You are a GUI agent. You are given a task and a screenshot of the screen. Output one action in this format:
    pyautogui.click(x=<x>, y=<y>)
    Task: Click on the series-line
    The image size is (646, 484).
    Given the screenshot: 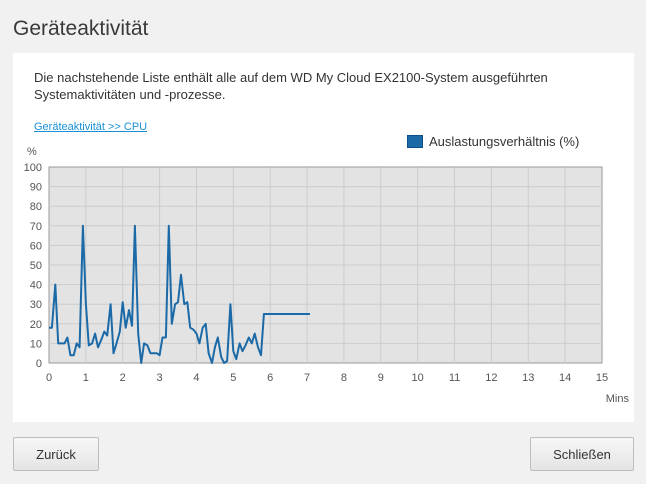 What is the action you would take?
    pyautogui.click(x=179, y=294)
    